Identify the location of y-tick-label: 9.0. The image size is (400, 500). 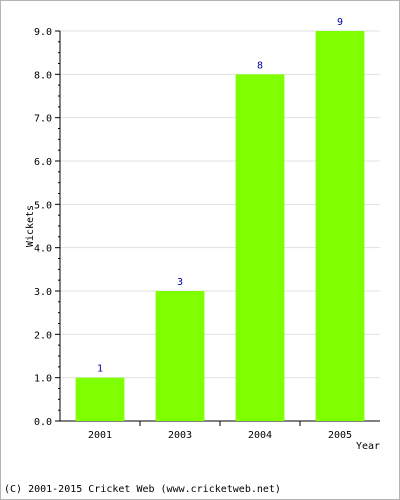
(43, 32).